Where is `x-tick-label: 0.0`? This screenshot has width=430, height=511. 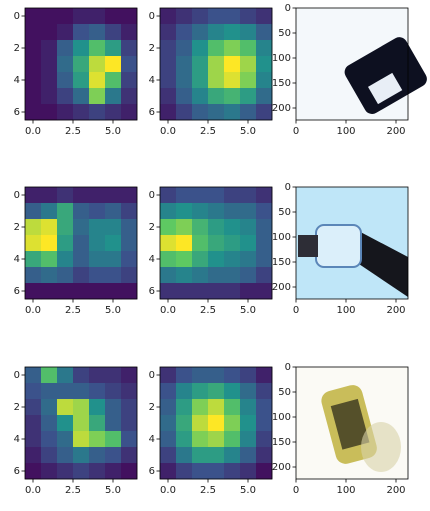
x-tick-label: 0.0 is located at coordinates (33, 310).